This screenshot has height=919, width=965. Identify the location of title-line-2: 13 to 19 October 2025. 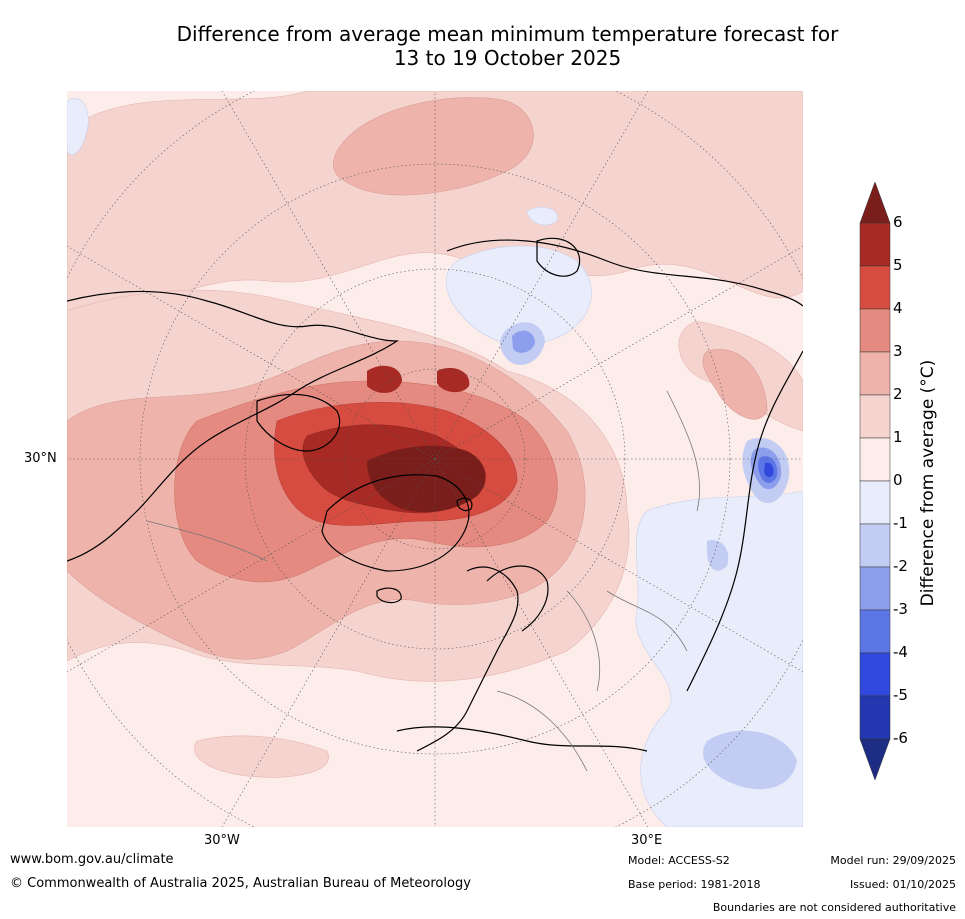
(507, 58).